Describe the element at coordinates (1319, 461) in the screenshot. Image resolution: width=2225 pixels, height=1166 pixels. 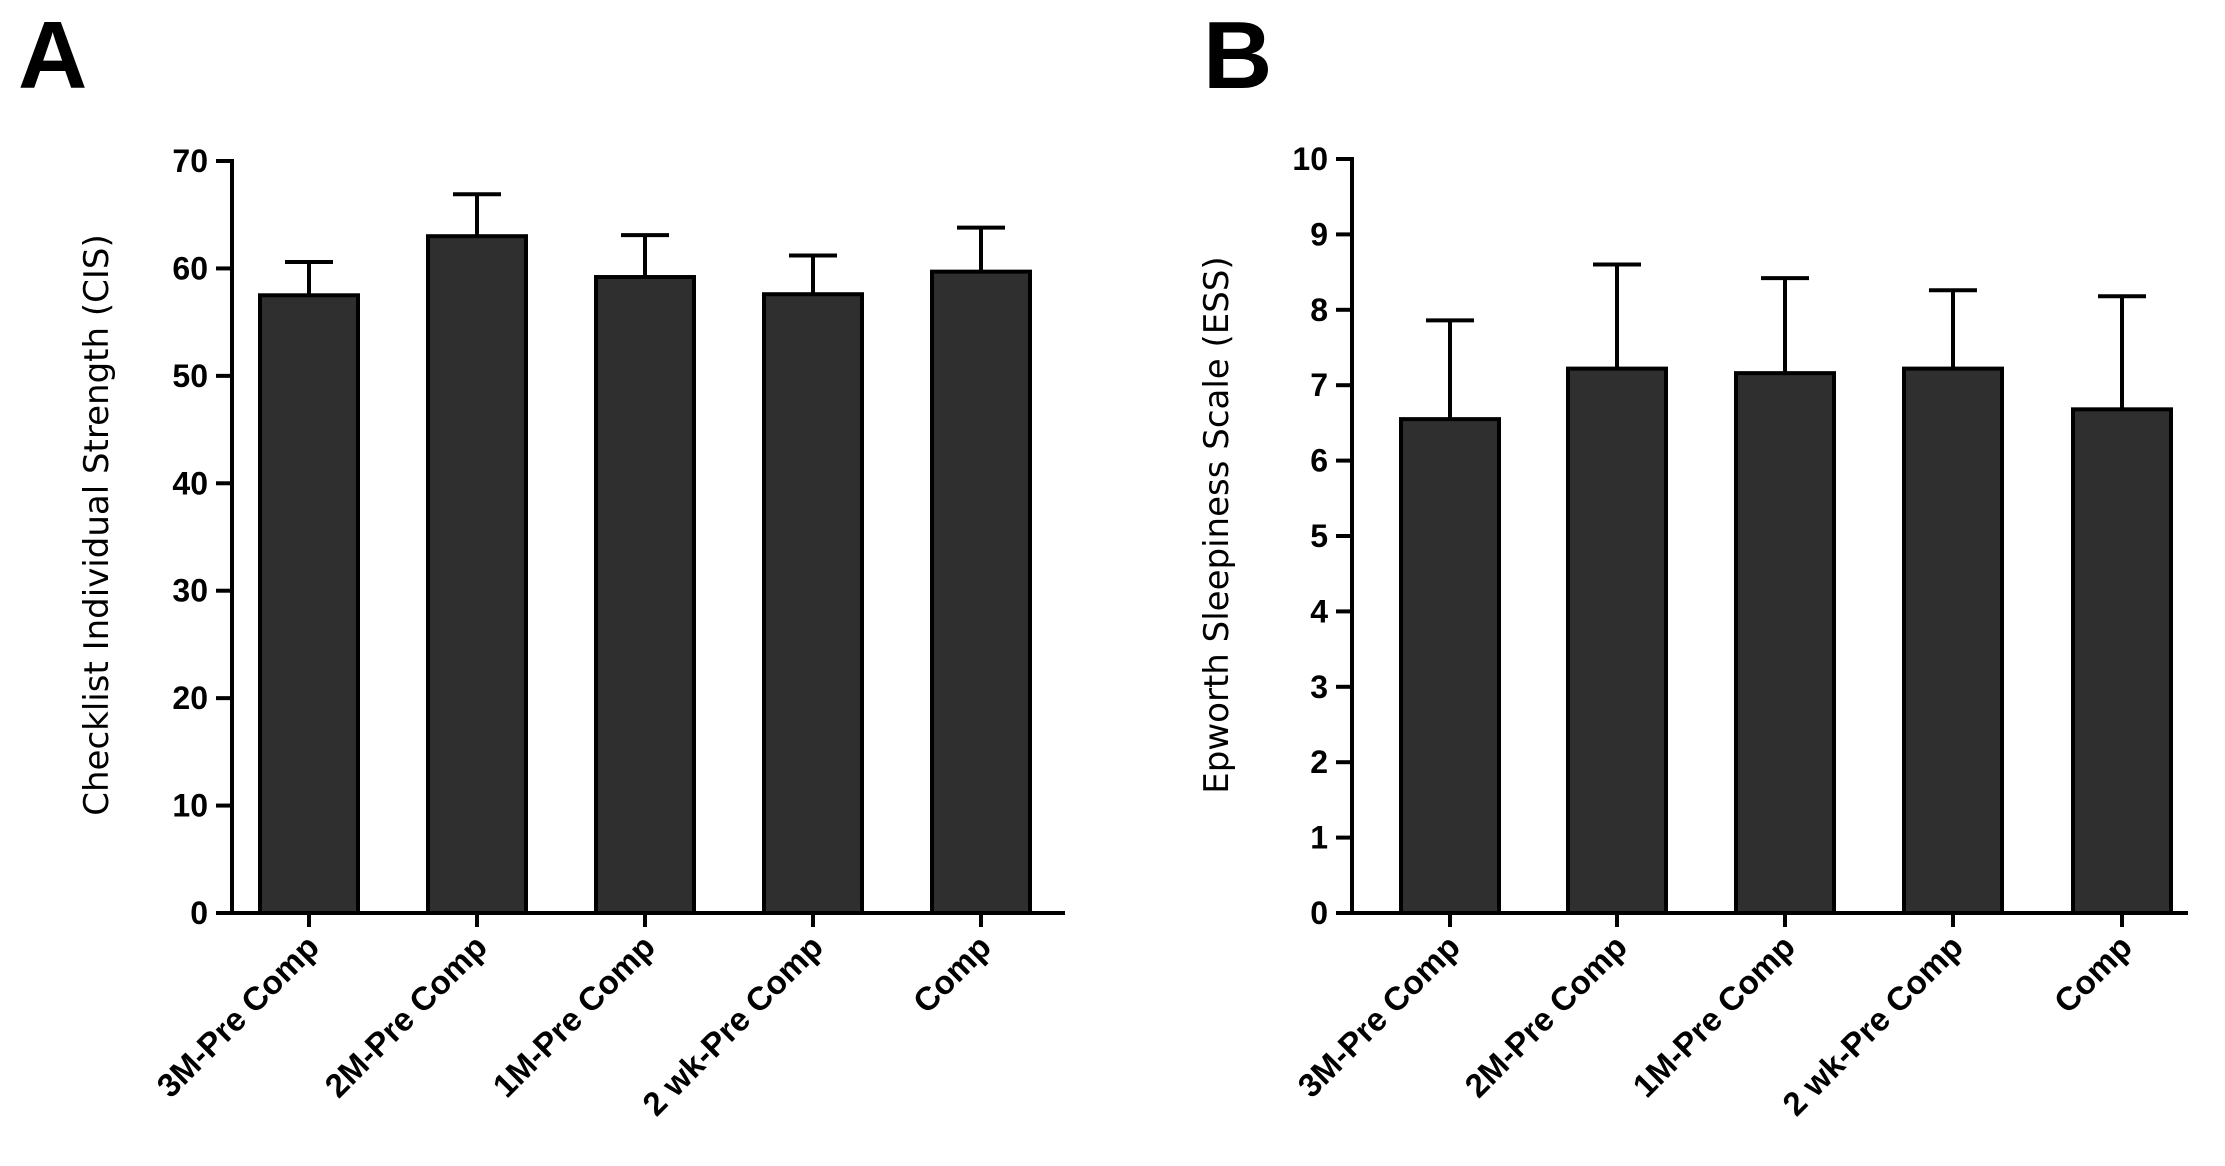
I see `y-tick-label-b-6: 6` at that location.